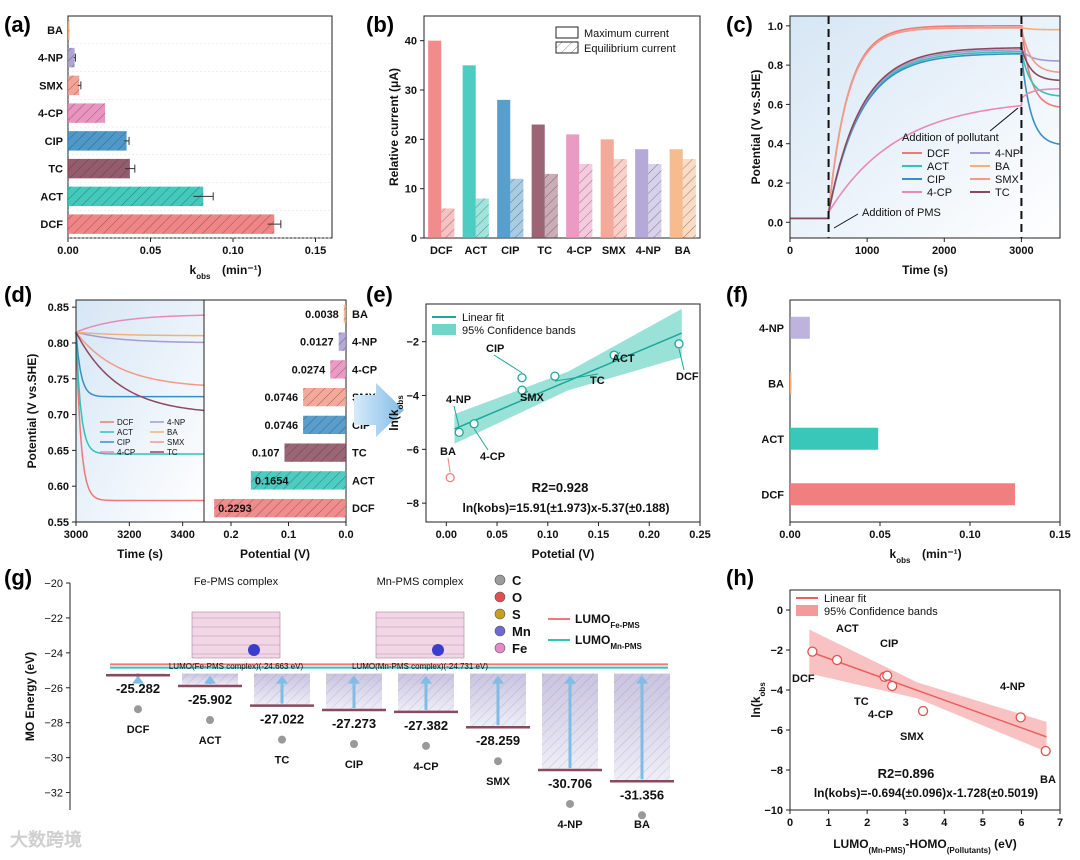 This screenshot has width=1080, height=860. What do you see at coordinates (834, 438) in the screenshot?
I see `bar-ACT` at bounding box center [834, 438].